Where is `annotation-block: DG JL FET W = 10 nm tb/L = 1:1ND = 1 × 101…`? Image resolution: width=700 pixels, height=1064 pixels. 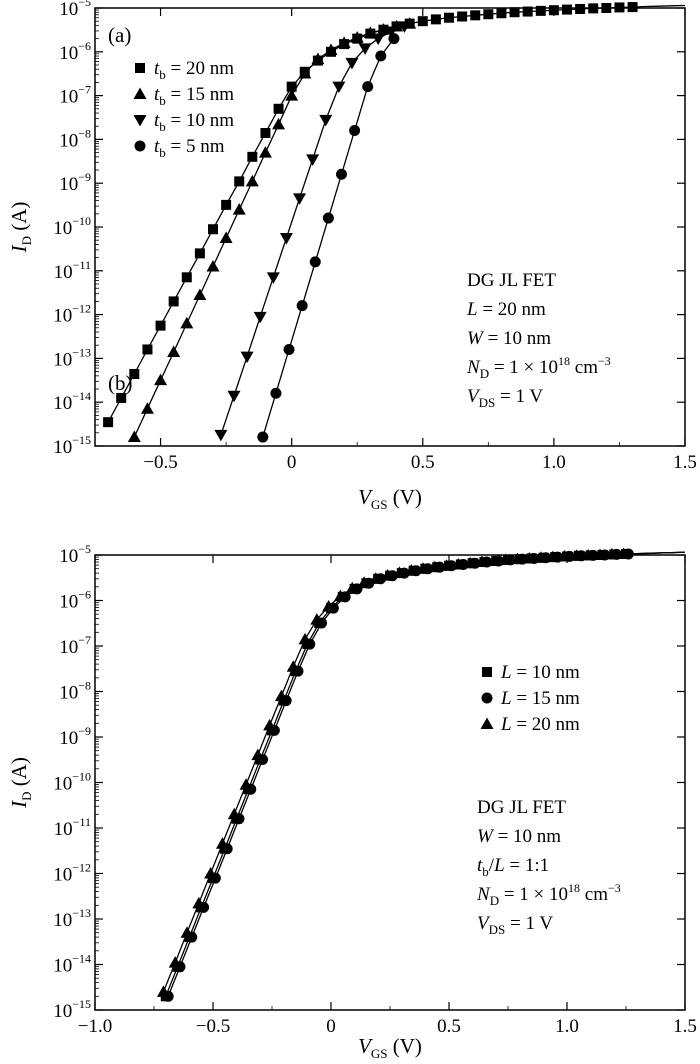
annotation-block: DG JL FET W = 10 nm tb/L = 1:1ND = 1 × 101… is located at coordinates (548, 867).